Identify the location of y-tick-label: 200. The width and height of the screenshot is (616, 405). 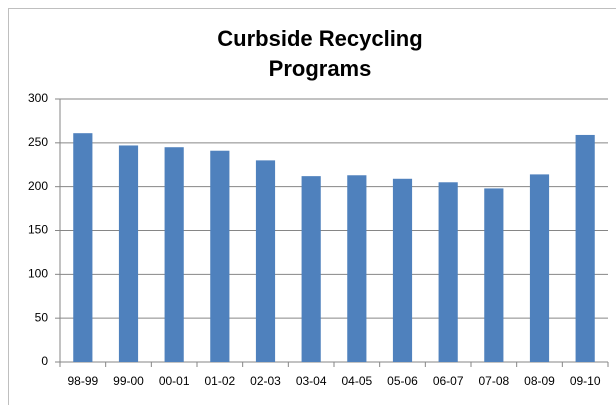
(38, 186).